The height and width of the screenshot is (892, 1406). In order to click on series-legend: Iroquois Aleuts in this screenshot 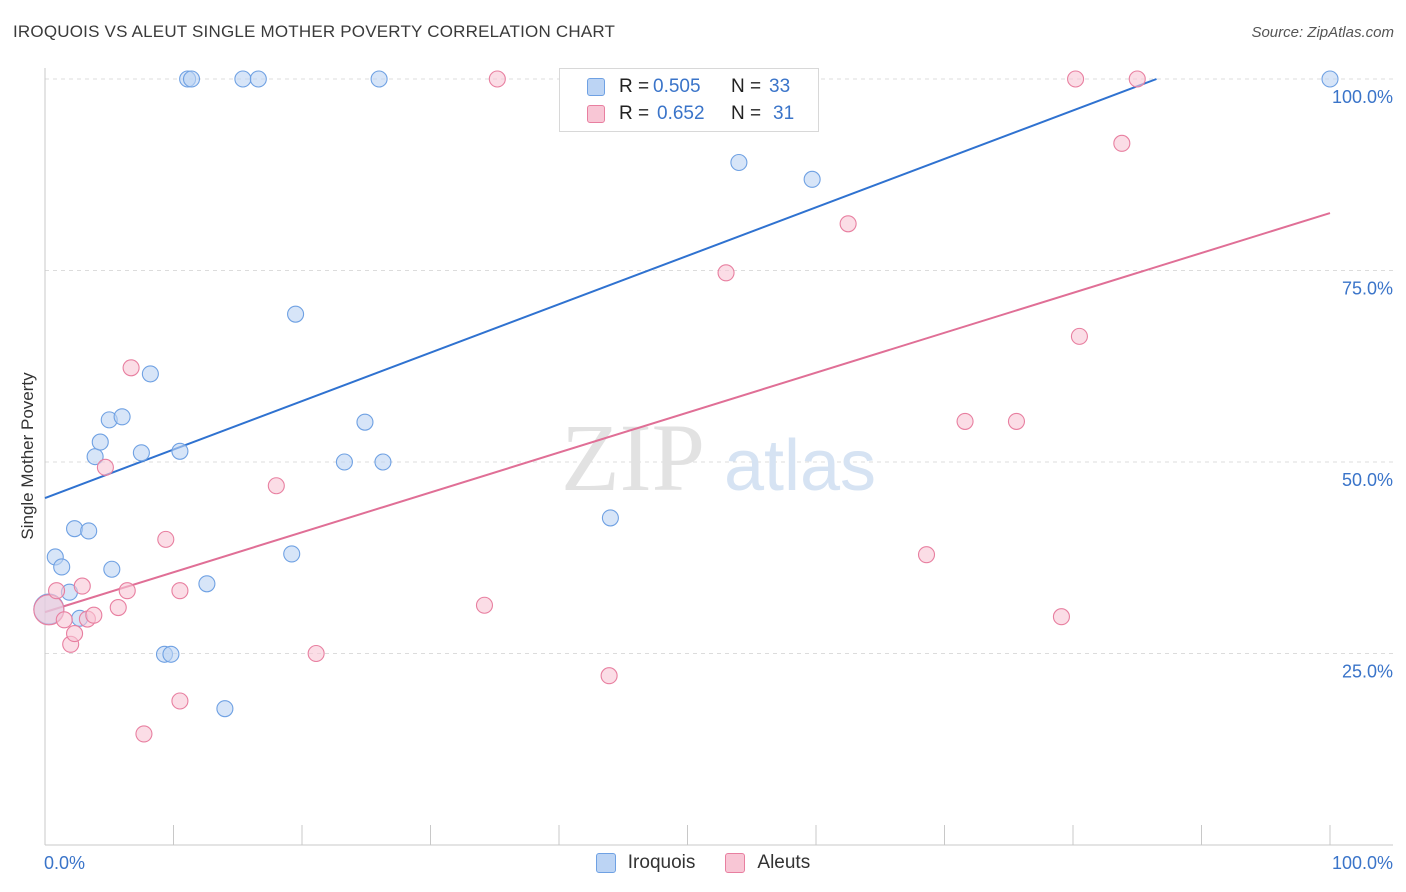, I will do `click(703, 863)`.